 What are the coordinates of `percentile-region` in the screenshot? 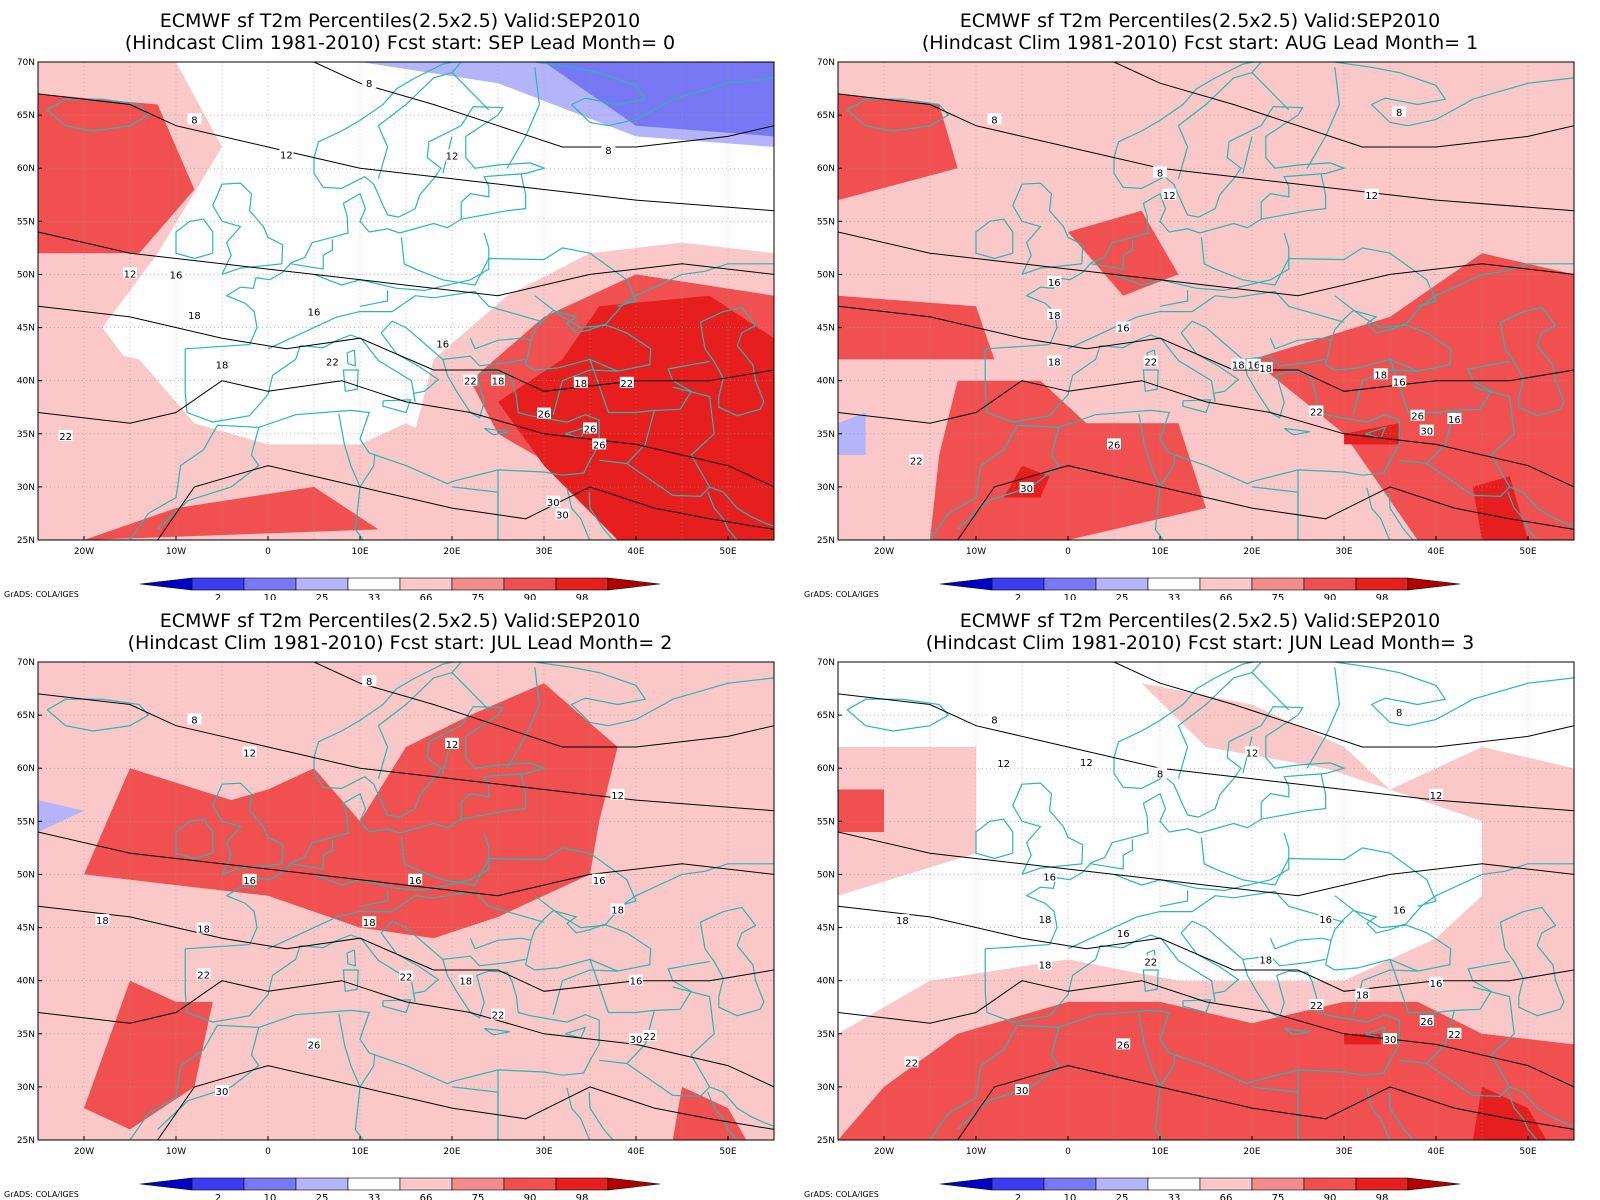 It's located at (916, 327).